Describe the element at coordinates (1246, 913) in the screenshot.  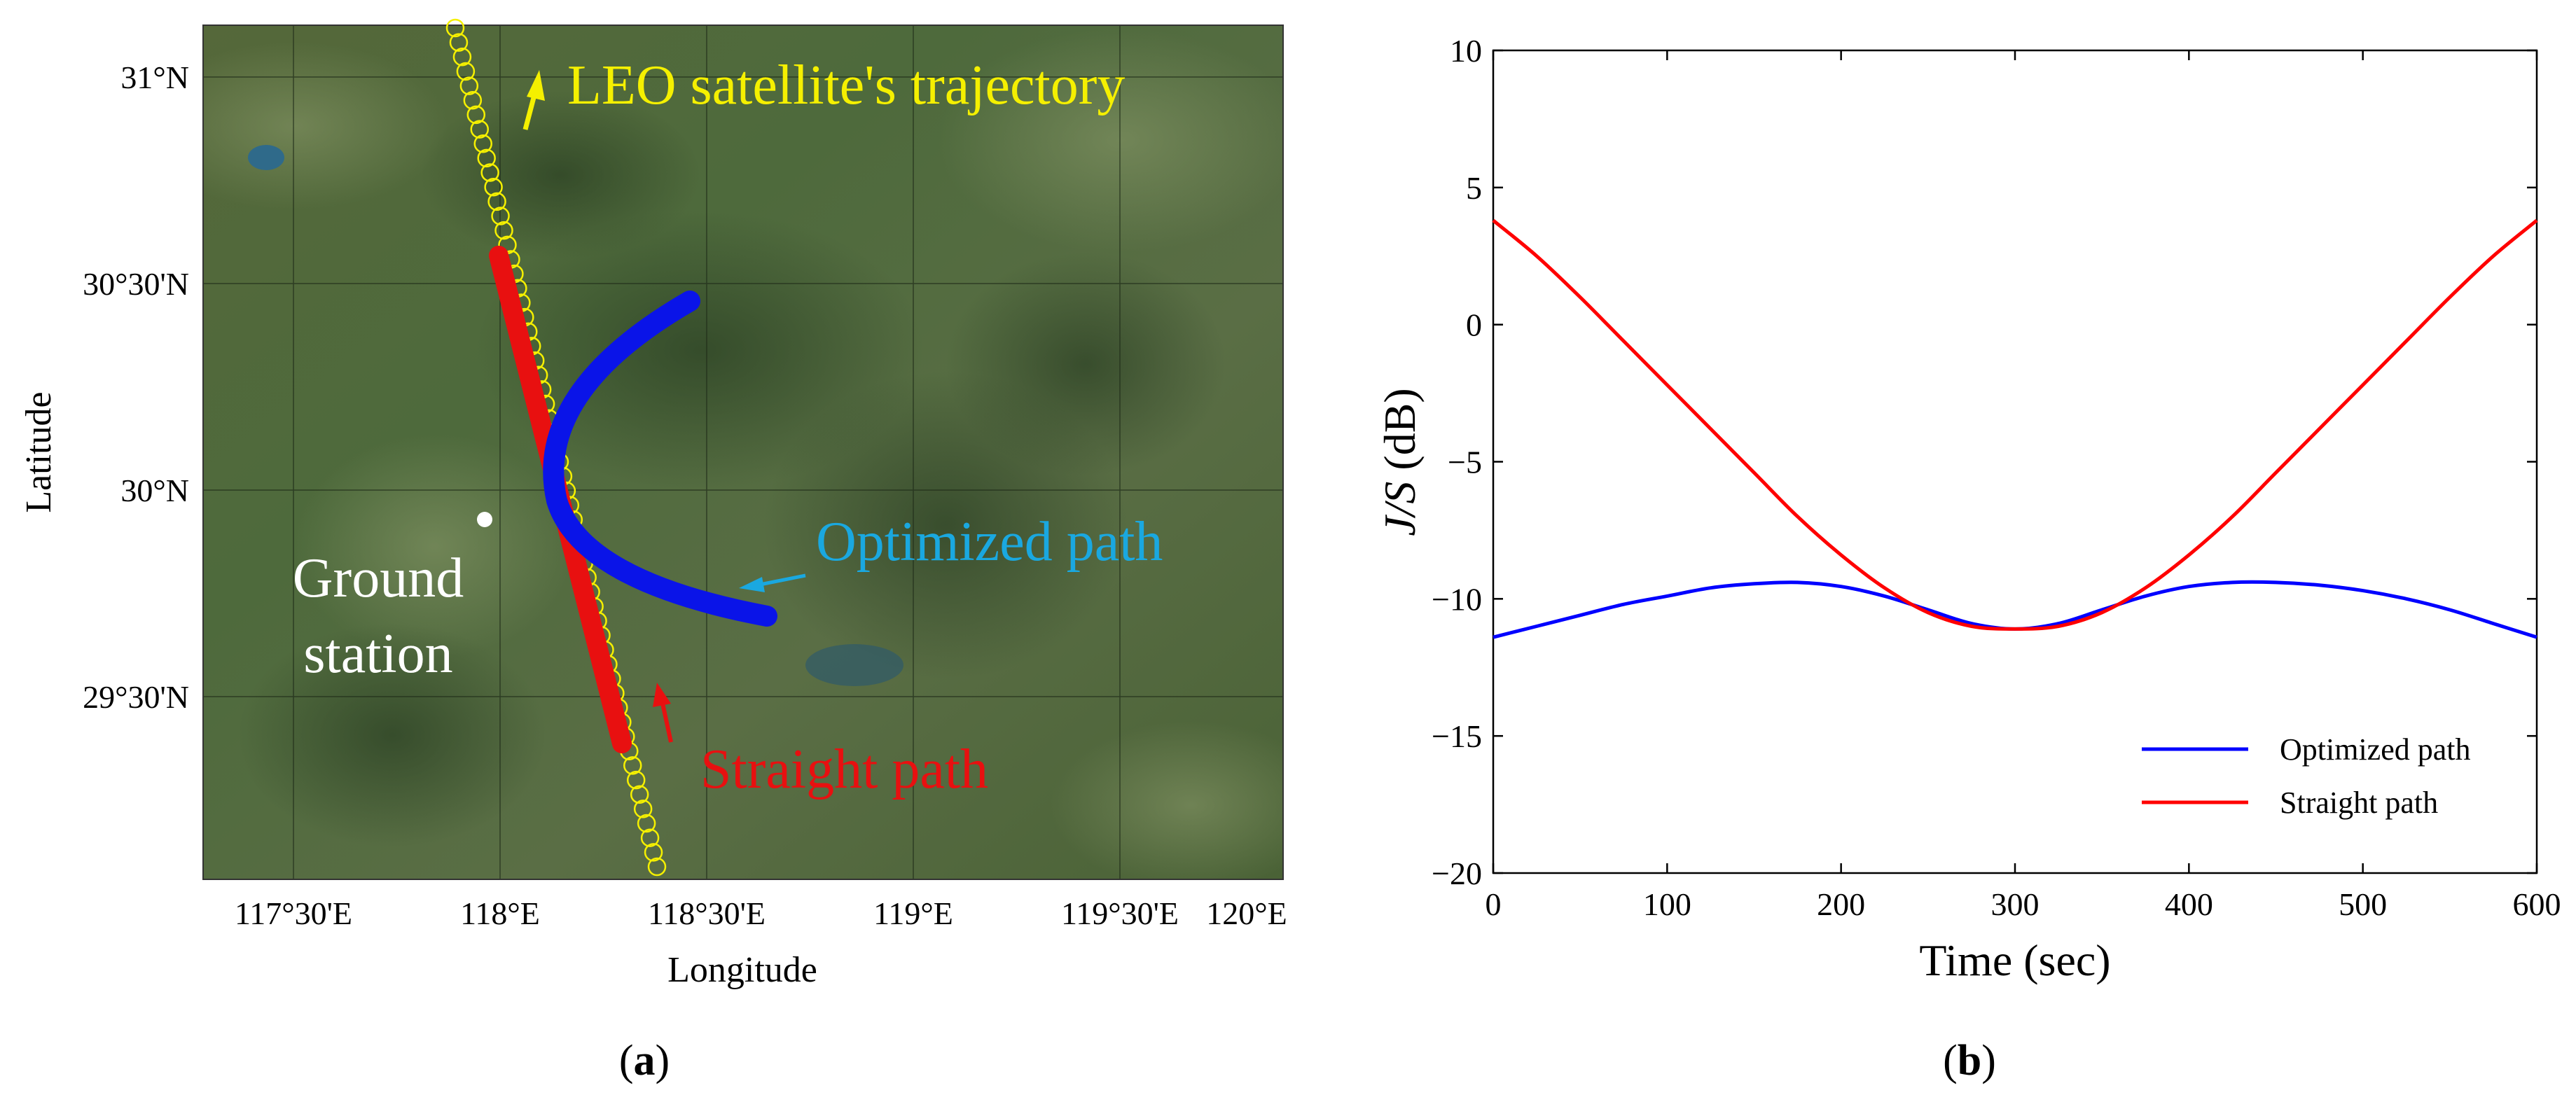
I see `map-xtick-label: 120°E` at that location.